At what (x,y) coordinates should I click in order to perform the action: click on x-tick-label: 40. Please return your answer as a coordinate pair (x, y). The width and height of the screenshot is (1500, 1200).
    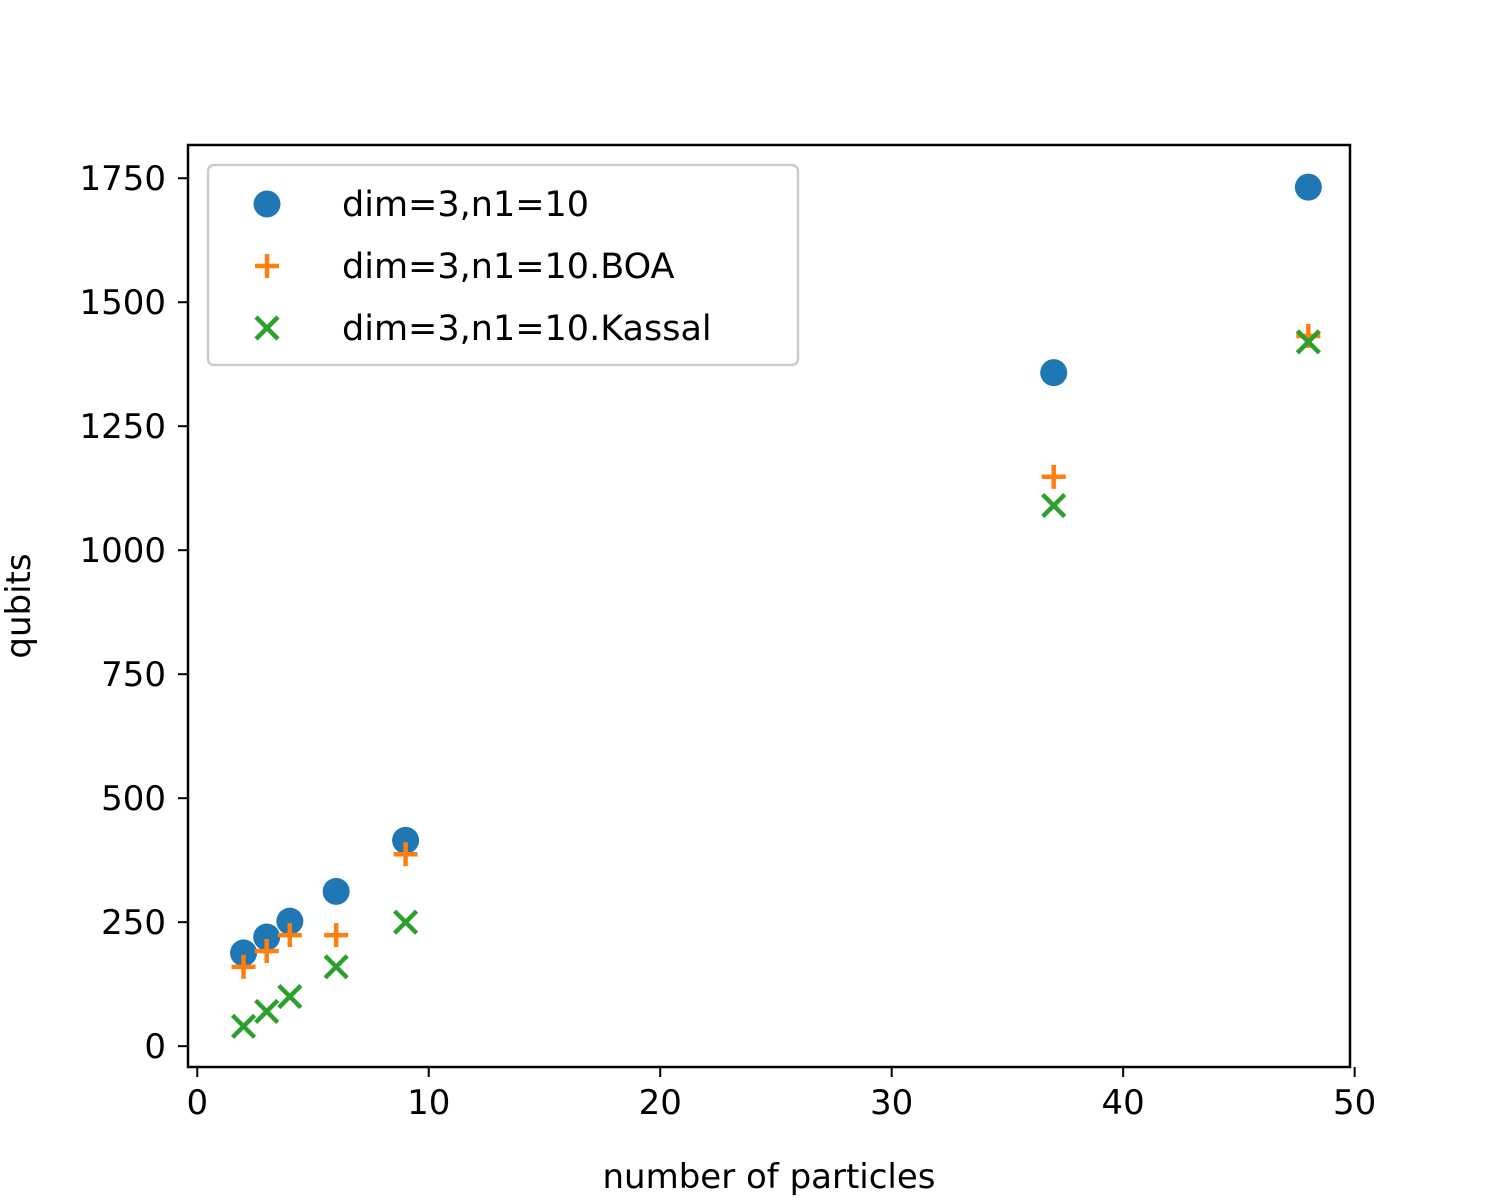
    Looking at the image, I should click on (1123, 1103).